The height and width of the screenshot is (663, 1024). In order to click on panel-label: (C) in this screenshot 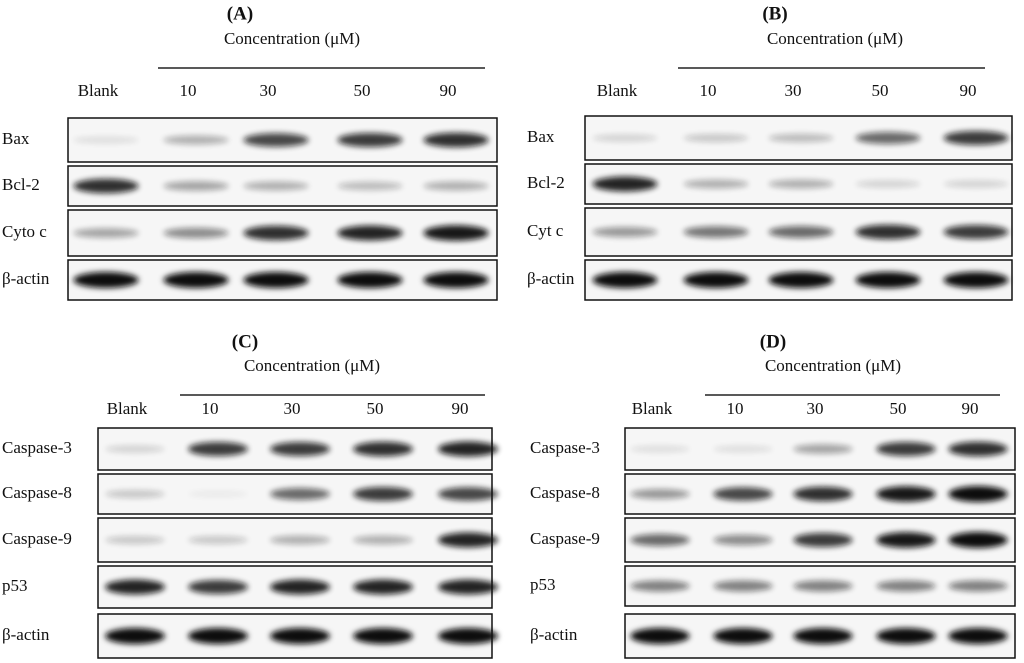, I will do `click(245, 341)`.